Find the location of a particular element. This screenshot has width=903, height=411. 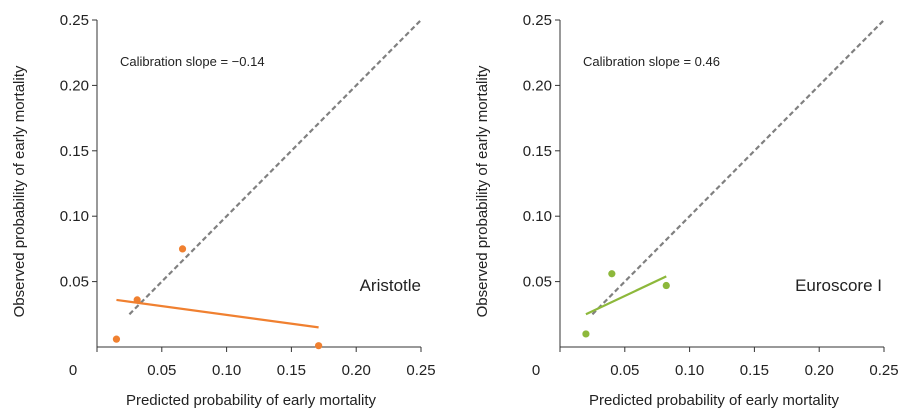

calibration-slope-annotation: Calibration slope = −0.14 is located at coordinates (192, 61).